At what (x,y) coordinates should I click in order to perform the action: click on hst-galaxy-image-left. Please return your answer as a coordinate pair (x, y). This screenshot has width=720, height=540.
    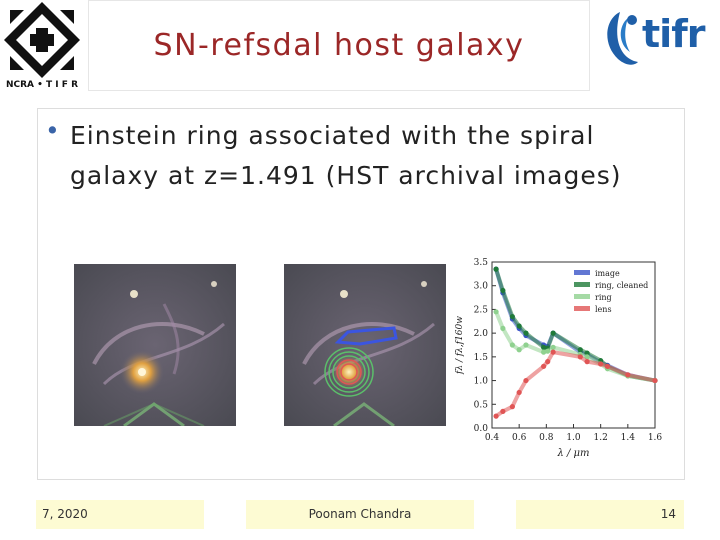
    Looking at the image, I should click on (155, 346).